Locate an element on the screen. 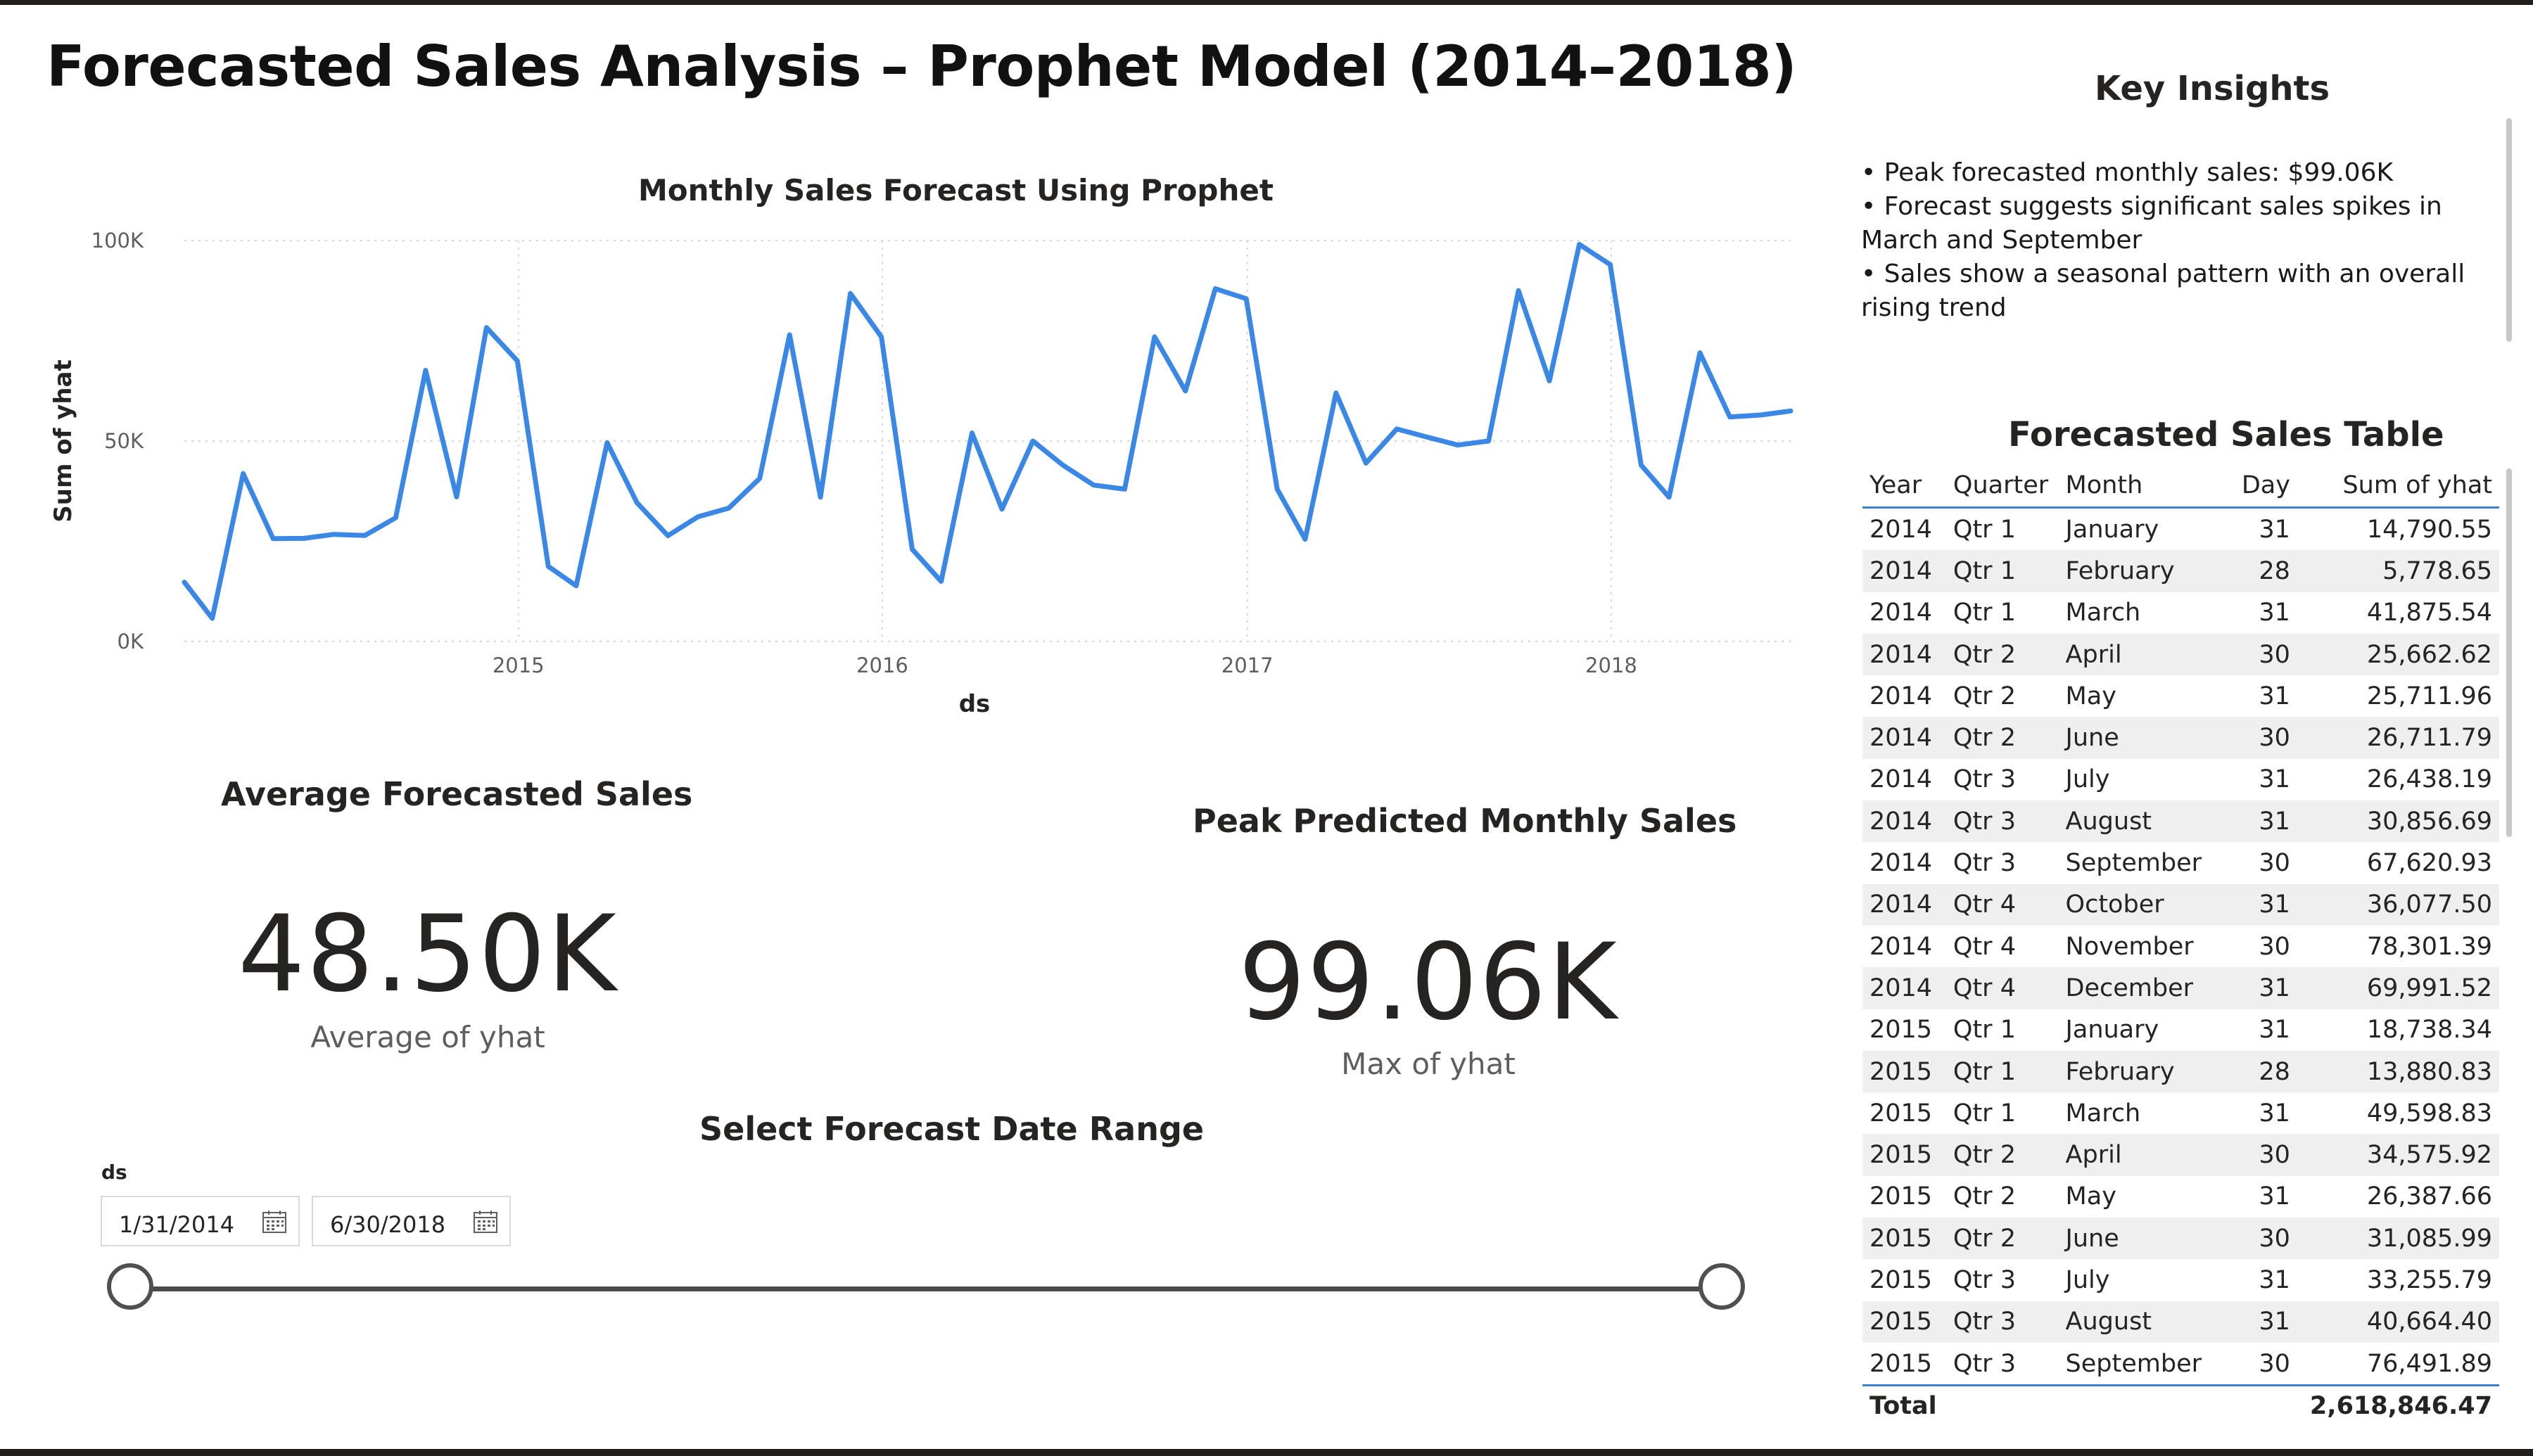 The image size is (2533, 1456). table-row: 2014 Qtr 3 August 31 30,856.69 is located at coordinates (2180, 821).